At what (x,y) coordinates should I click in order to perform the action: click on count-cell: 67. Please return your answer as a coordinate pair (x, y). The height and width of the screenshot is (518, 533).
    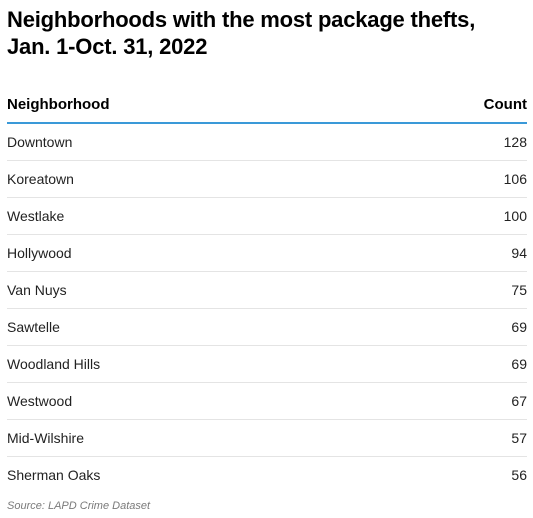
    Looking at the image, I should click on (449, 401).